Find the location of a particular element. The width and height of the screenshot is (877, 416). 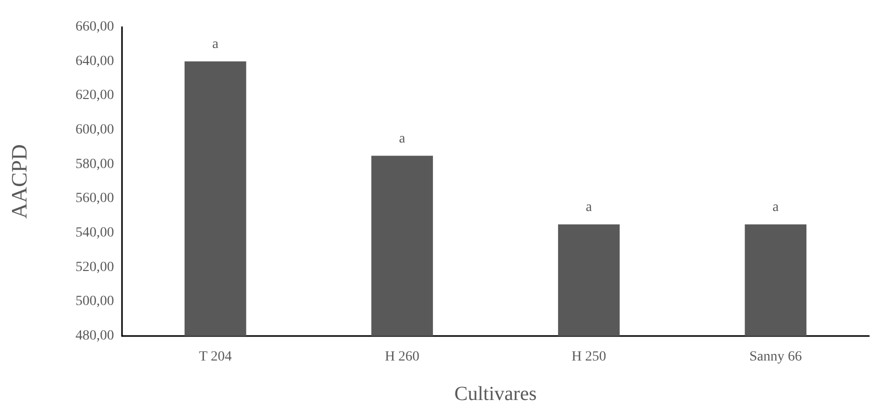

x-tick-label: Sanny 66 is located at coordinates (775, 357).